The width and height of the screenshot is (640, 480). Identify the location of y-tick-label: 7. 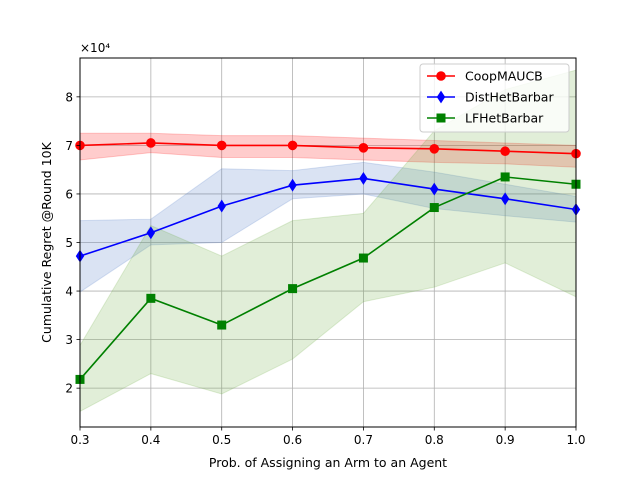
(69, 146).